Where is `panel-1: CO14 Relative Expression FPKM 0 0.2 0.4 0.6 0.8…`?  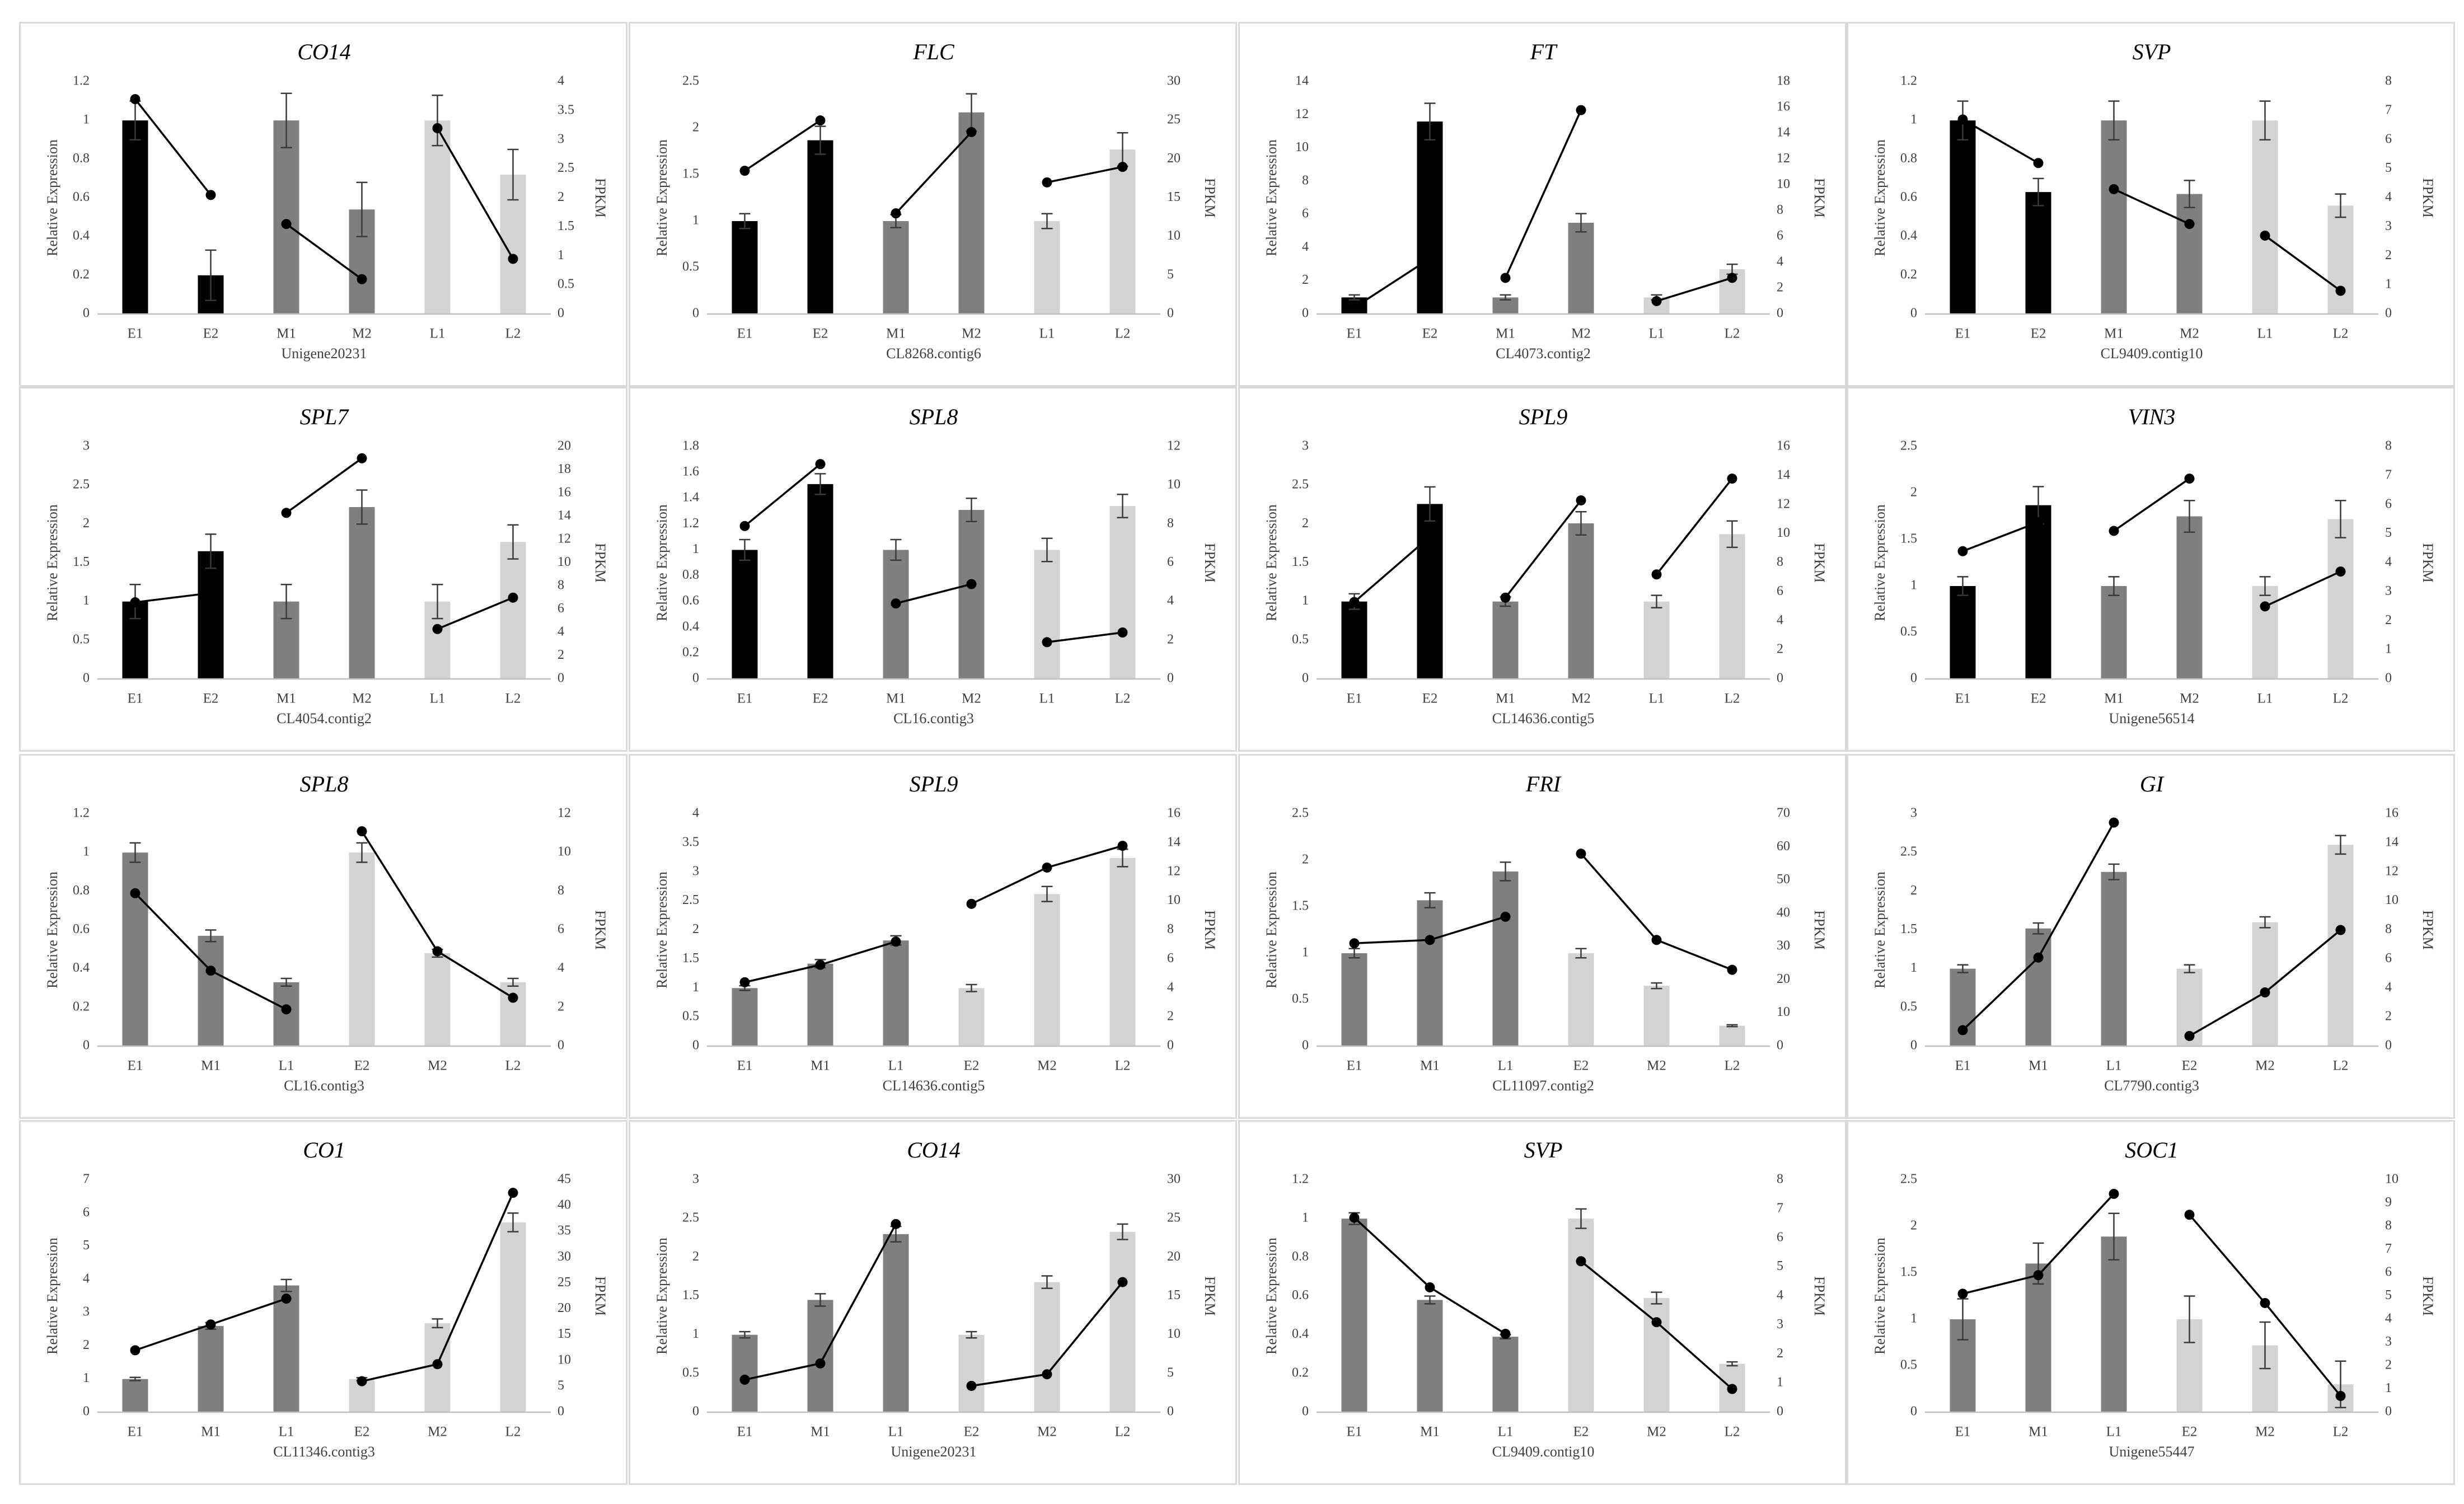 panel-1: CO14 Relative Expression FPKM 0 0.2 0.4 0.6 0.8… is located at coordinates (323, 204).